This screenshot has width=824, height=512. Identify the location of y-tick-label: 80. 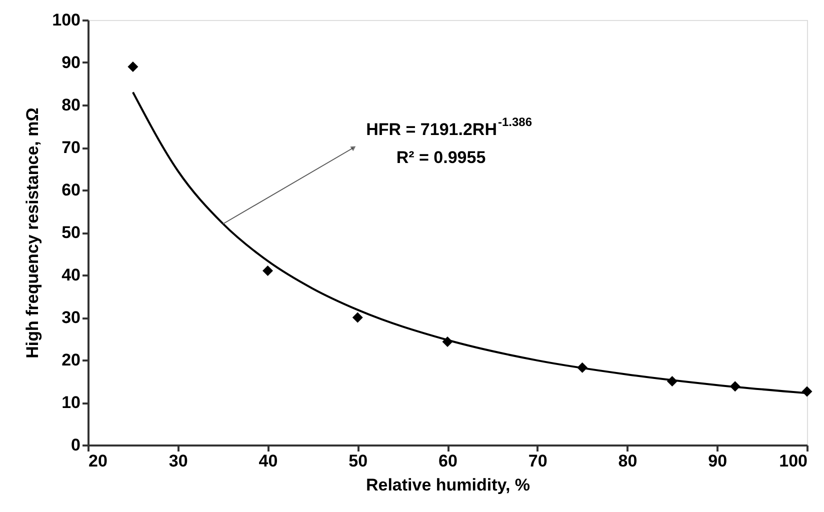
(71, 105).